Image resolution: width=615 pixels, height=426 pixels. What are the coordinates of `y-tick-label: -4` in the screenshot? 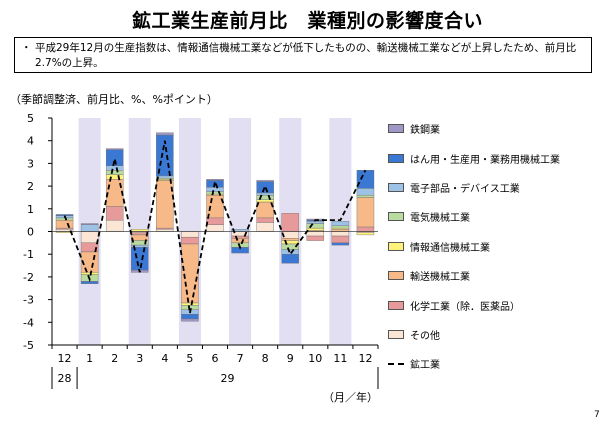 It's located at (28, 322).